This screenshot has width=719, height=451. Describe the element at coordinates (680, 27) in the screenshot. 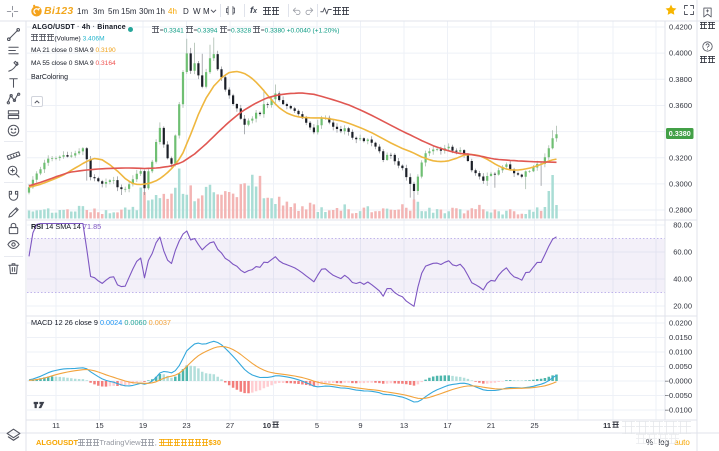

I see `svg-text: 0.4200` at that location.